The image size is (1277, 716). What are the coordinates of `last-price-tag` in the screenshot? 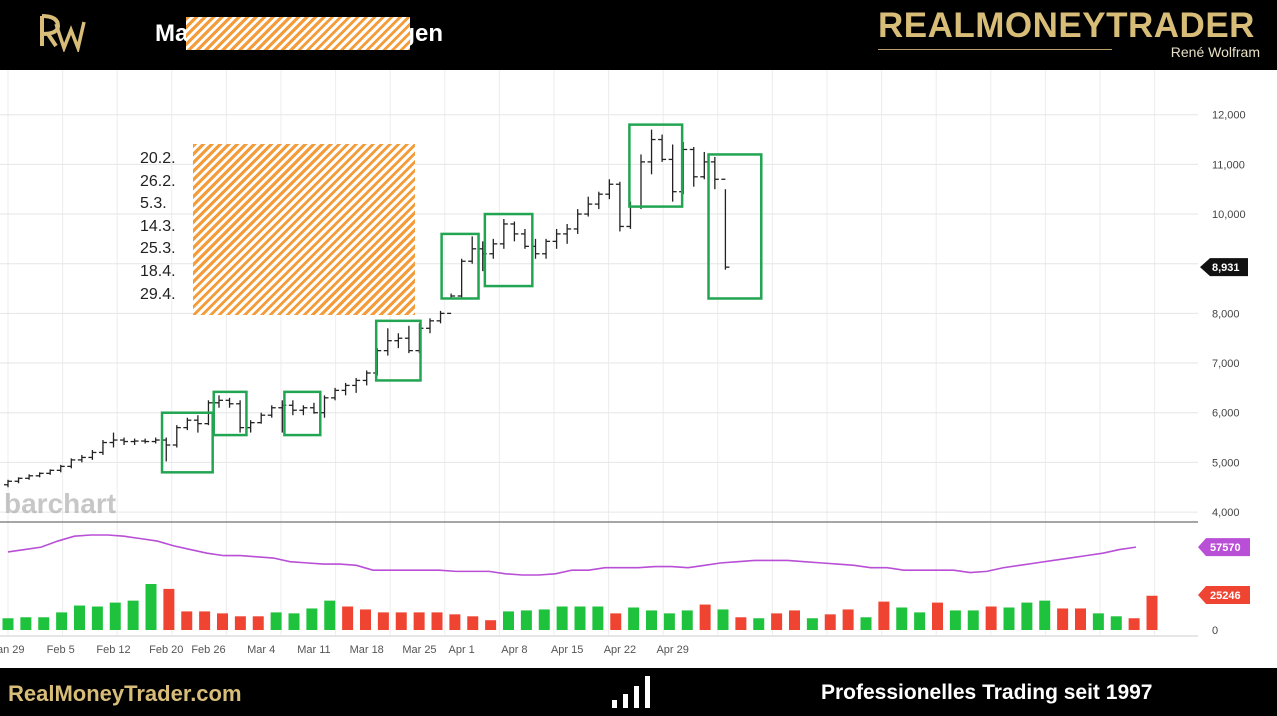 It's located at (1224, 267).